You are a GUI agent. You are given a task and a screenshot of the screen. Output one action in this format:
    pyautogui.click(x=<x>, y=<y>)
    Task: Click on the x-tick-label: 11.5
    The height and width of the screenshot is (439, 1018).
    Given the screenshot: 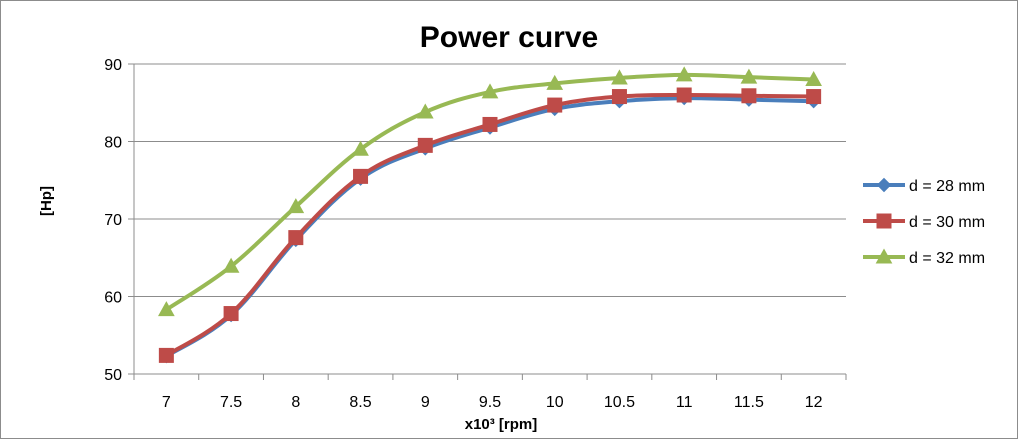 What is the action you would take?
    pyautogui.click(x=749, y=402)
    